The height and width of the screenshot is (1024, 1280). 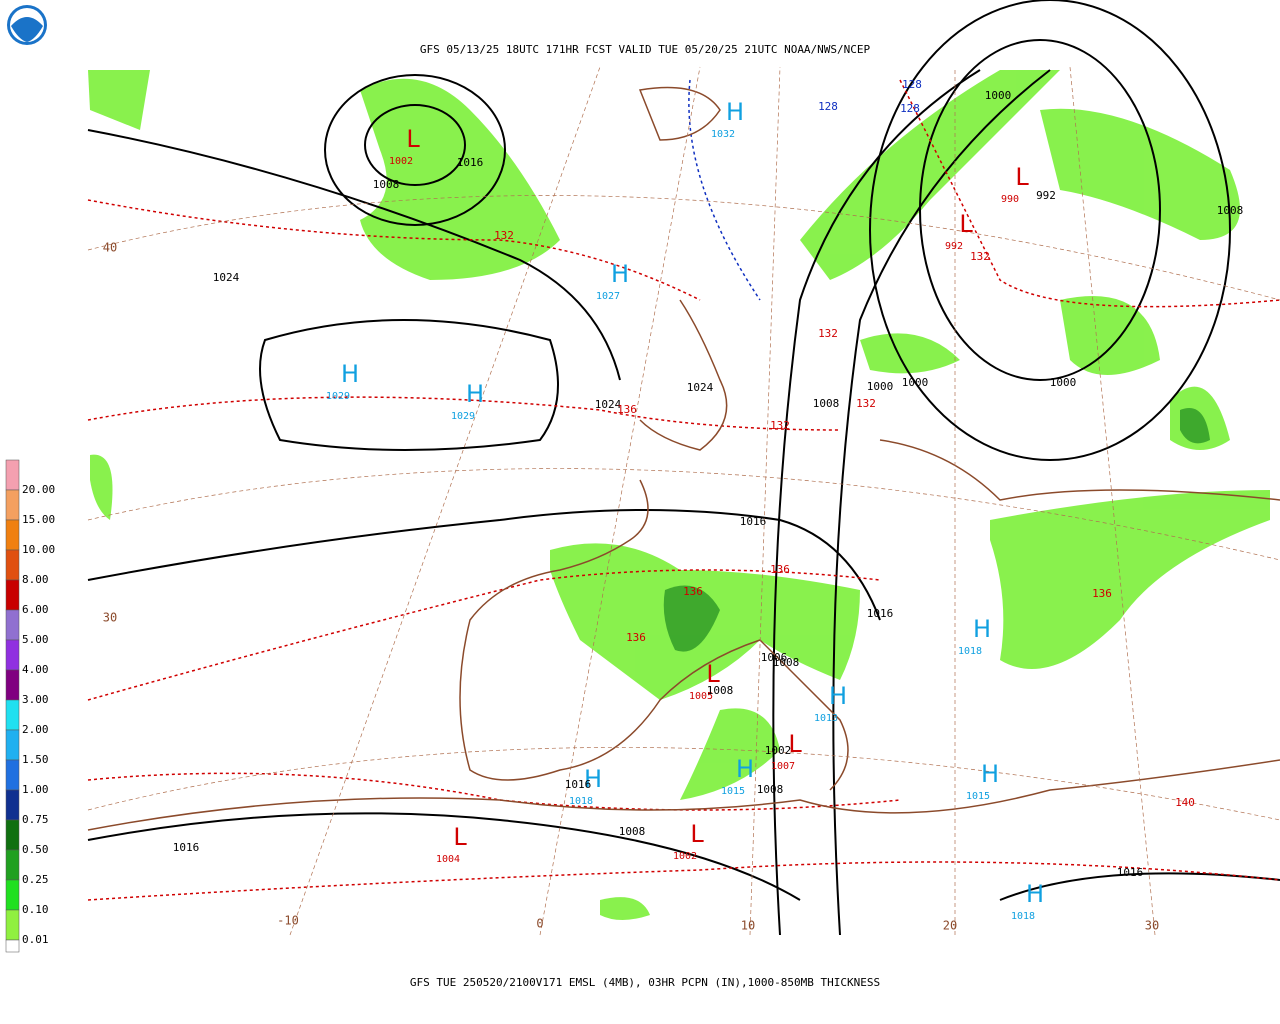 I want to click on legend-label: 0.01, so click(x=35, y=939).